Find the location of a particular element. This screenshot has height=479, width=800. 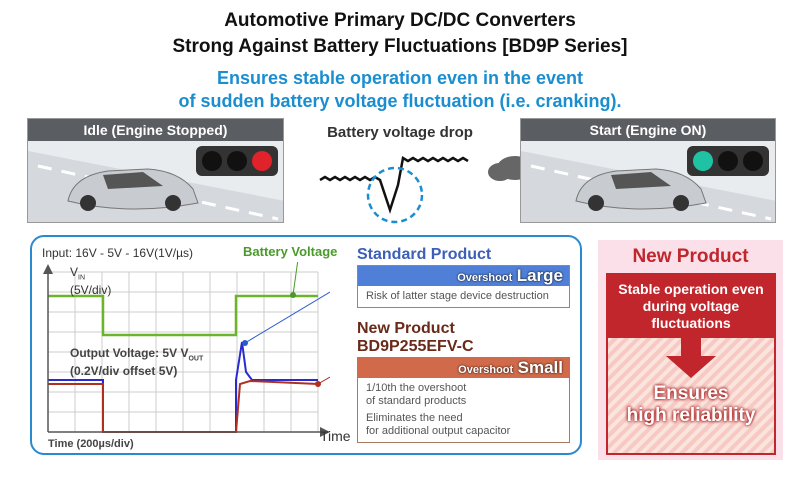

vin-subscript: IN is located at coordinates (82, 278).